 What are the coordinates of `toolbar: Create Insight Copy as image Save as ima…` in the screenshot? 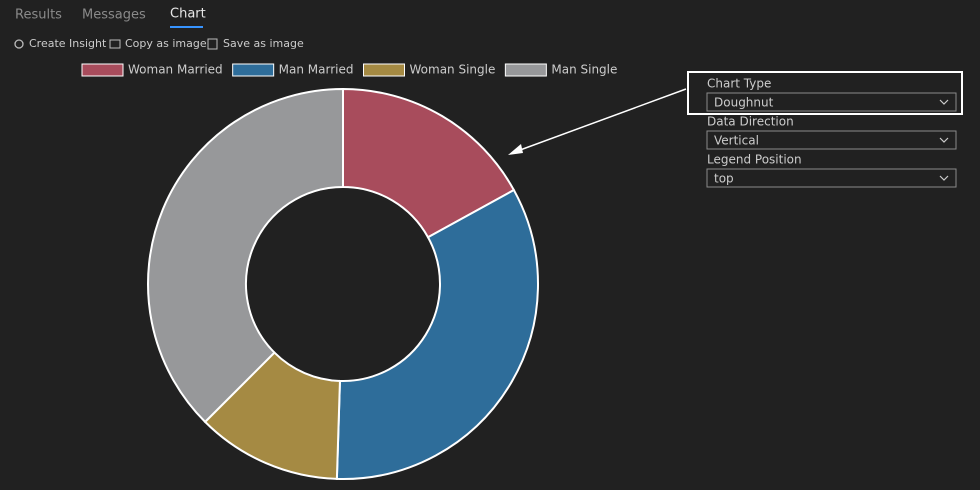 It's located at (159, 43).